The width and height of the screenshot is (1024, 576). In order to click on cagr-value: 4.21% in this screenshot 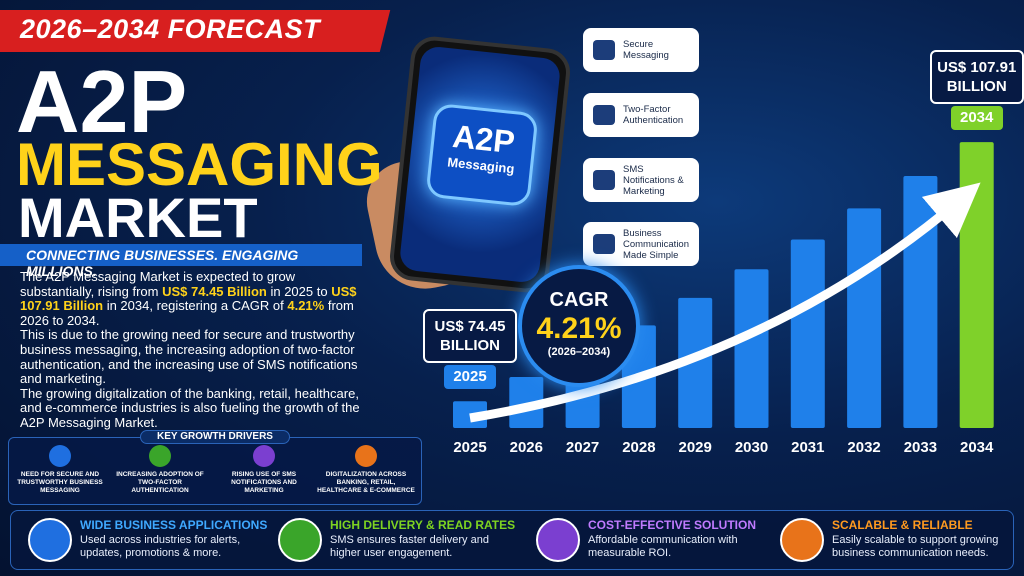, I will do `click(579, 328)`.